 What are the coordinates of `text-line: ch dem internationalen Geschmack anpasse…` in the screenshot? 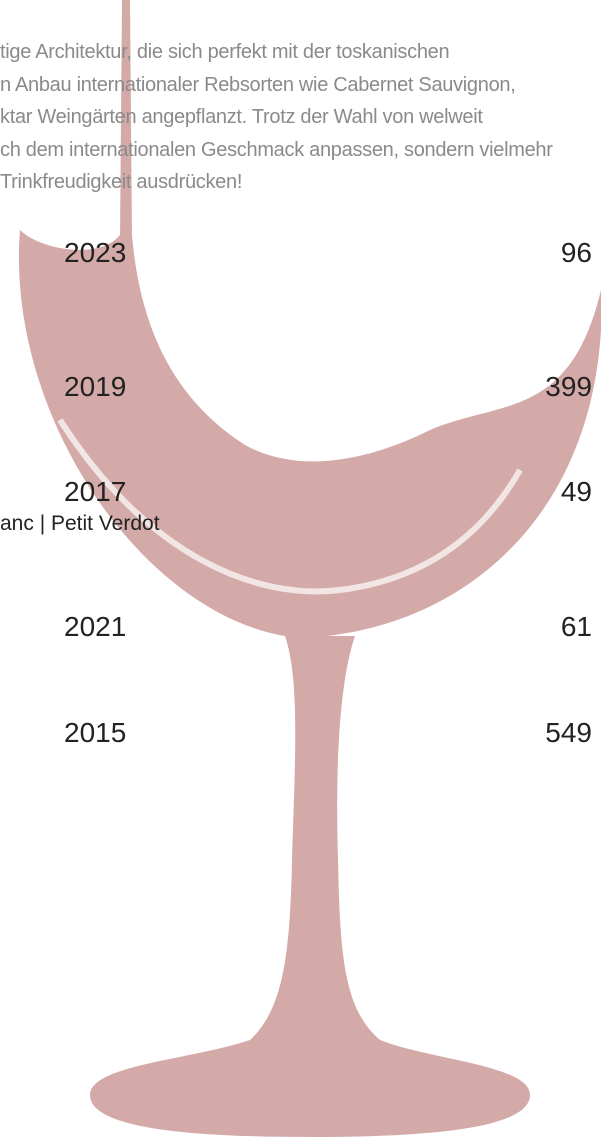 It's located at (276, 149).